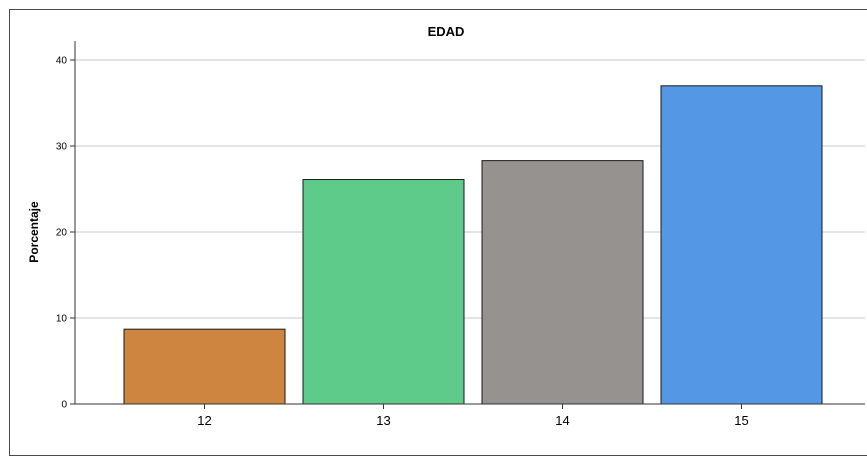  What do you see at coordinates (473, 416) in the screenshot?
I see `x-tick-labels: 12 13 14 15` at bounding box center [473, 416].